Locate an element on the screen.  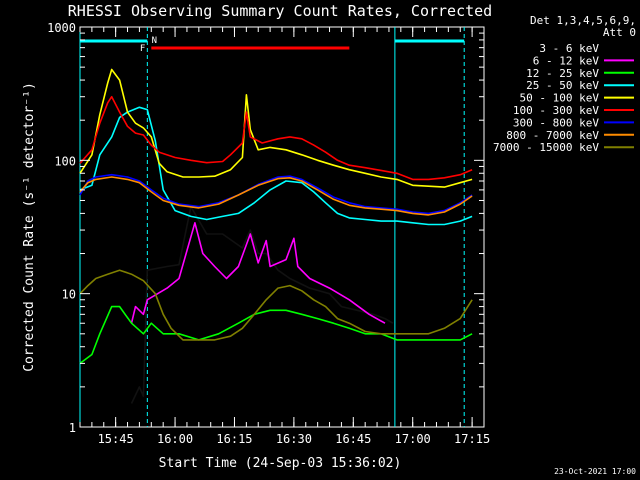
legend-entry-label: 12 - 25 keV is located at coordinates (562, 73).